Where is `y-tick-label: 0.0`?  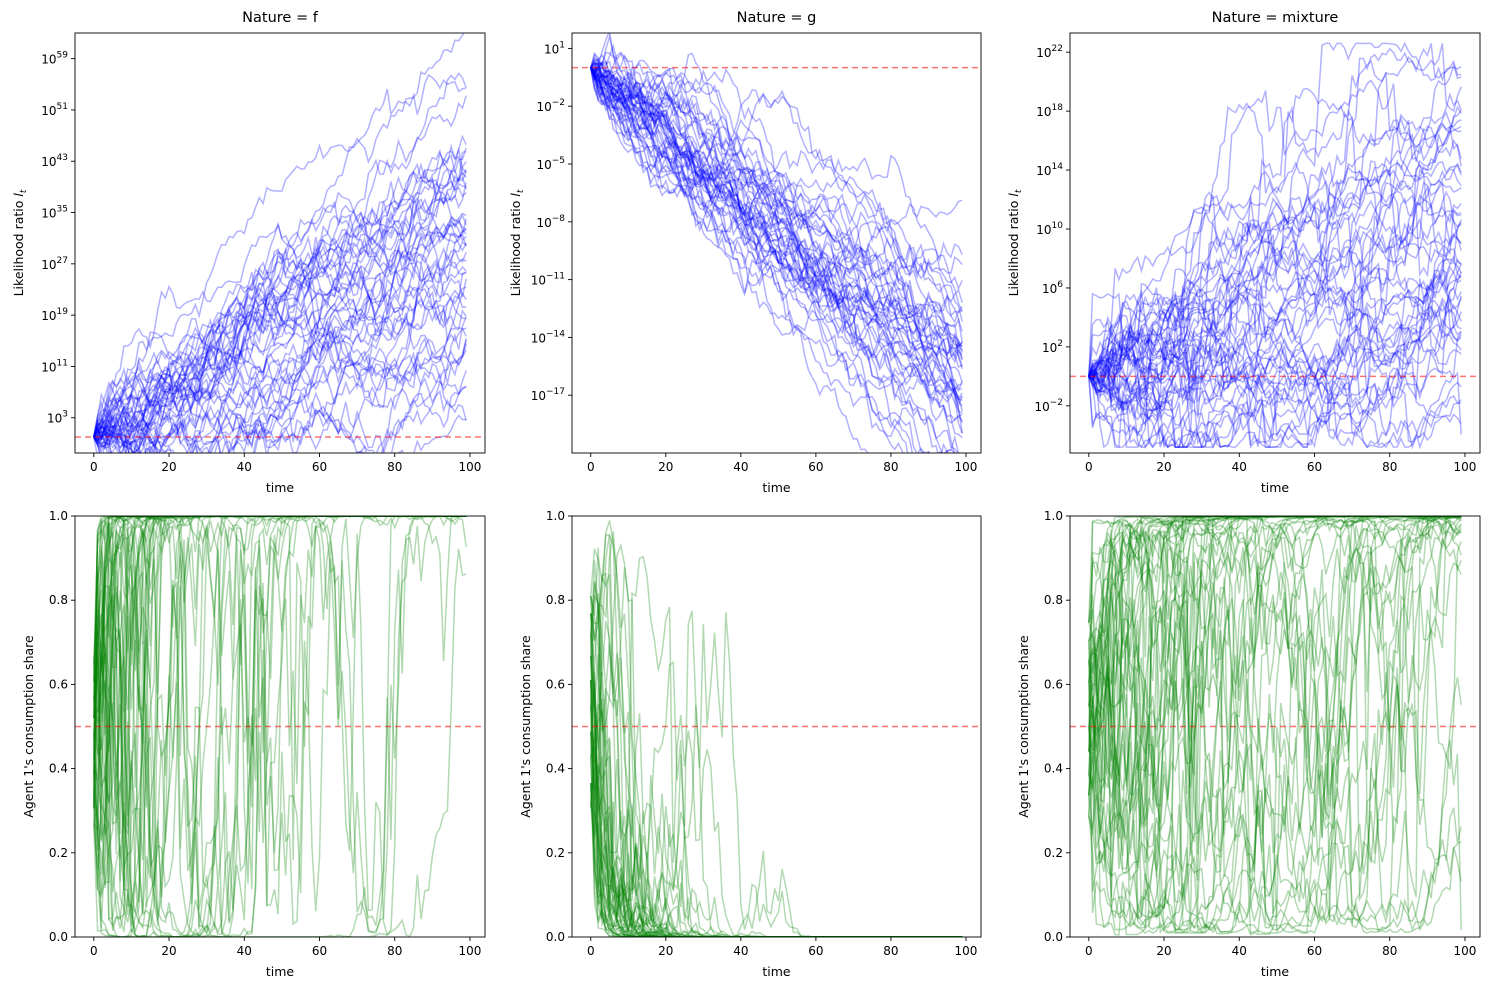
y-tick-label: 0.0 is located at coordinates (58, 937).